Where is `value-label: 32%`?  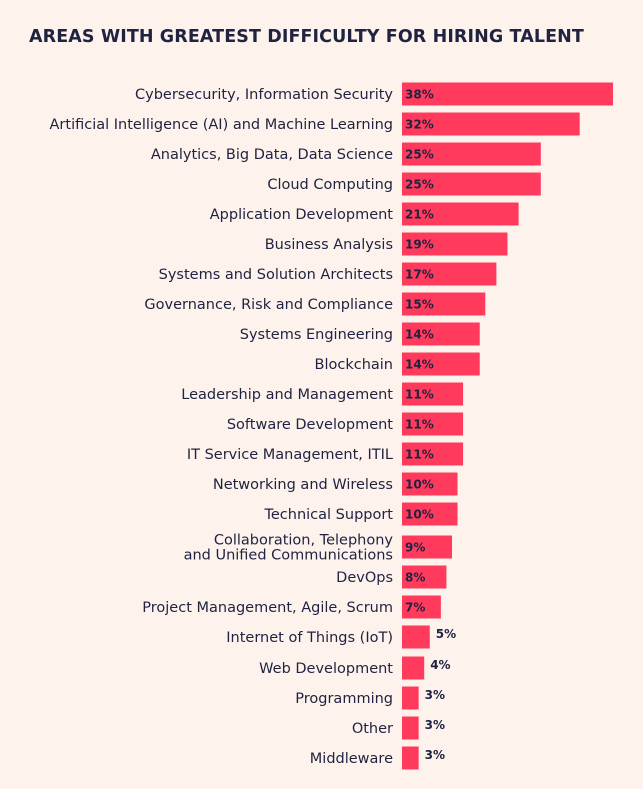
value-label: 32% is located at coordinates (419, 125).